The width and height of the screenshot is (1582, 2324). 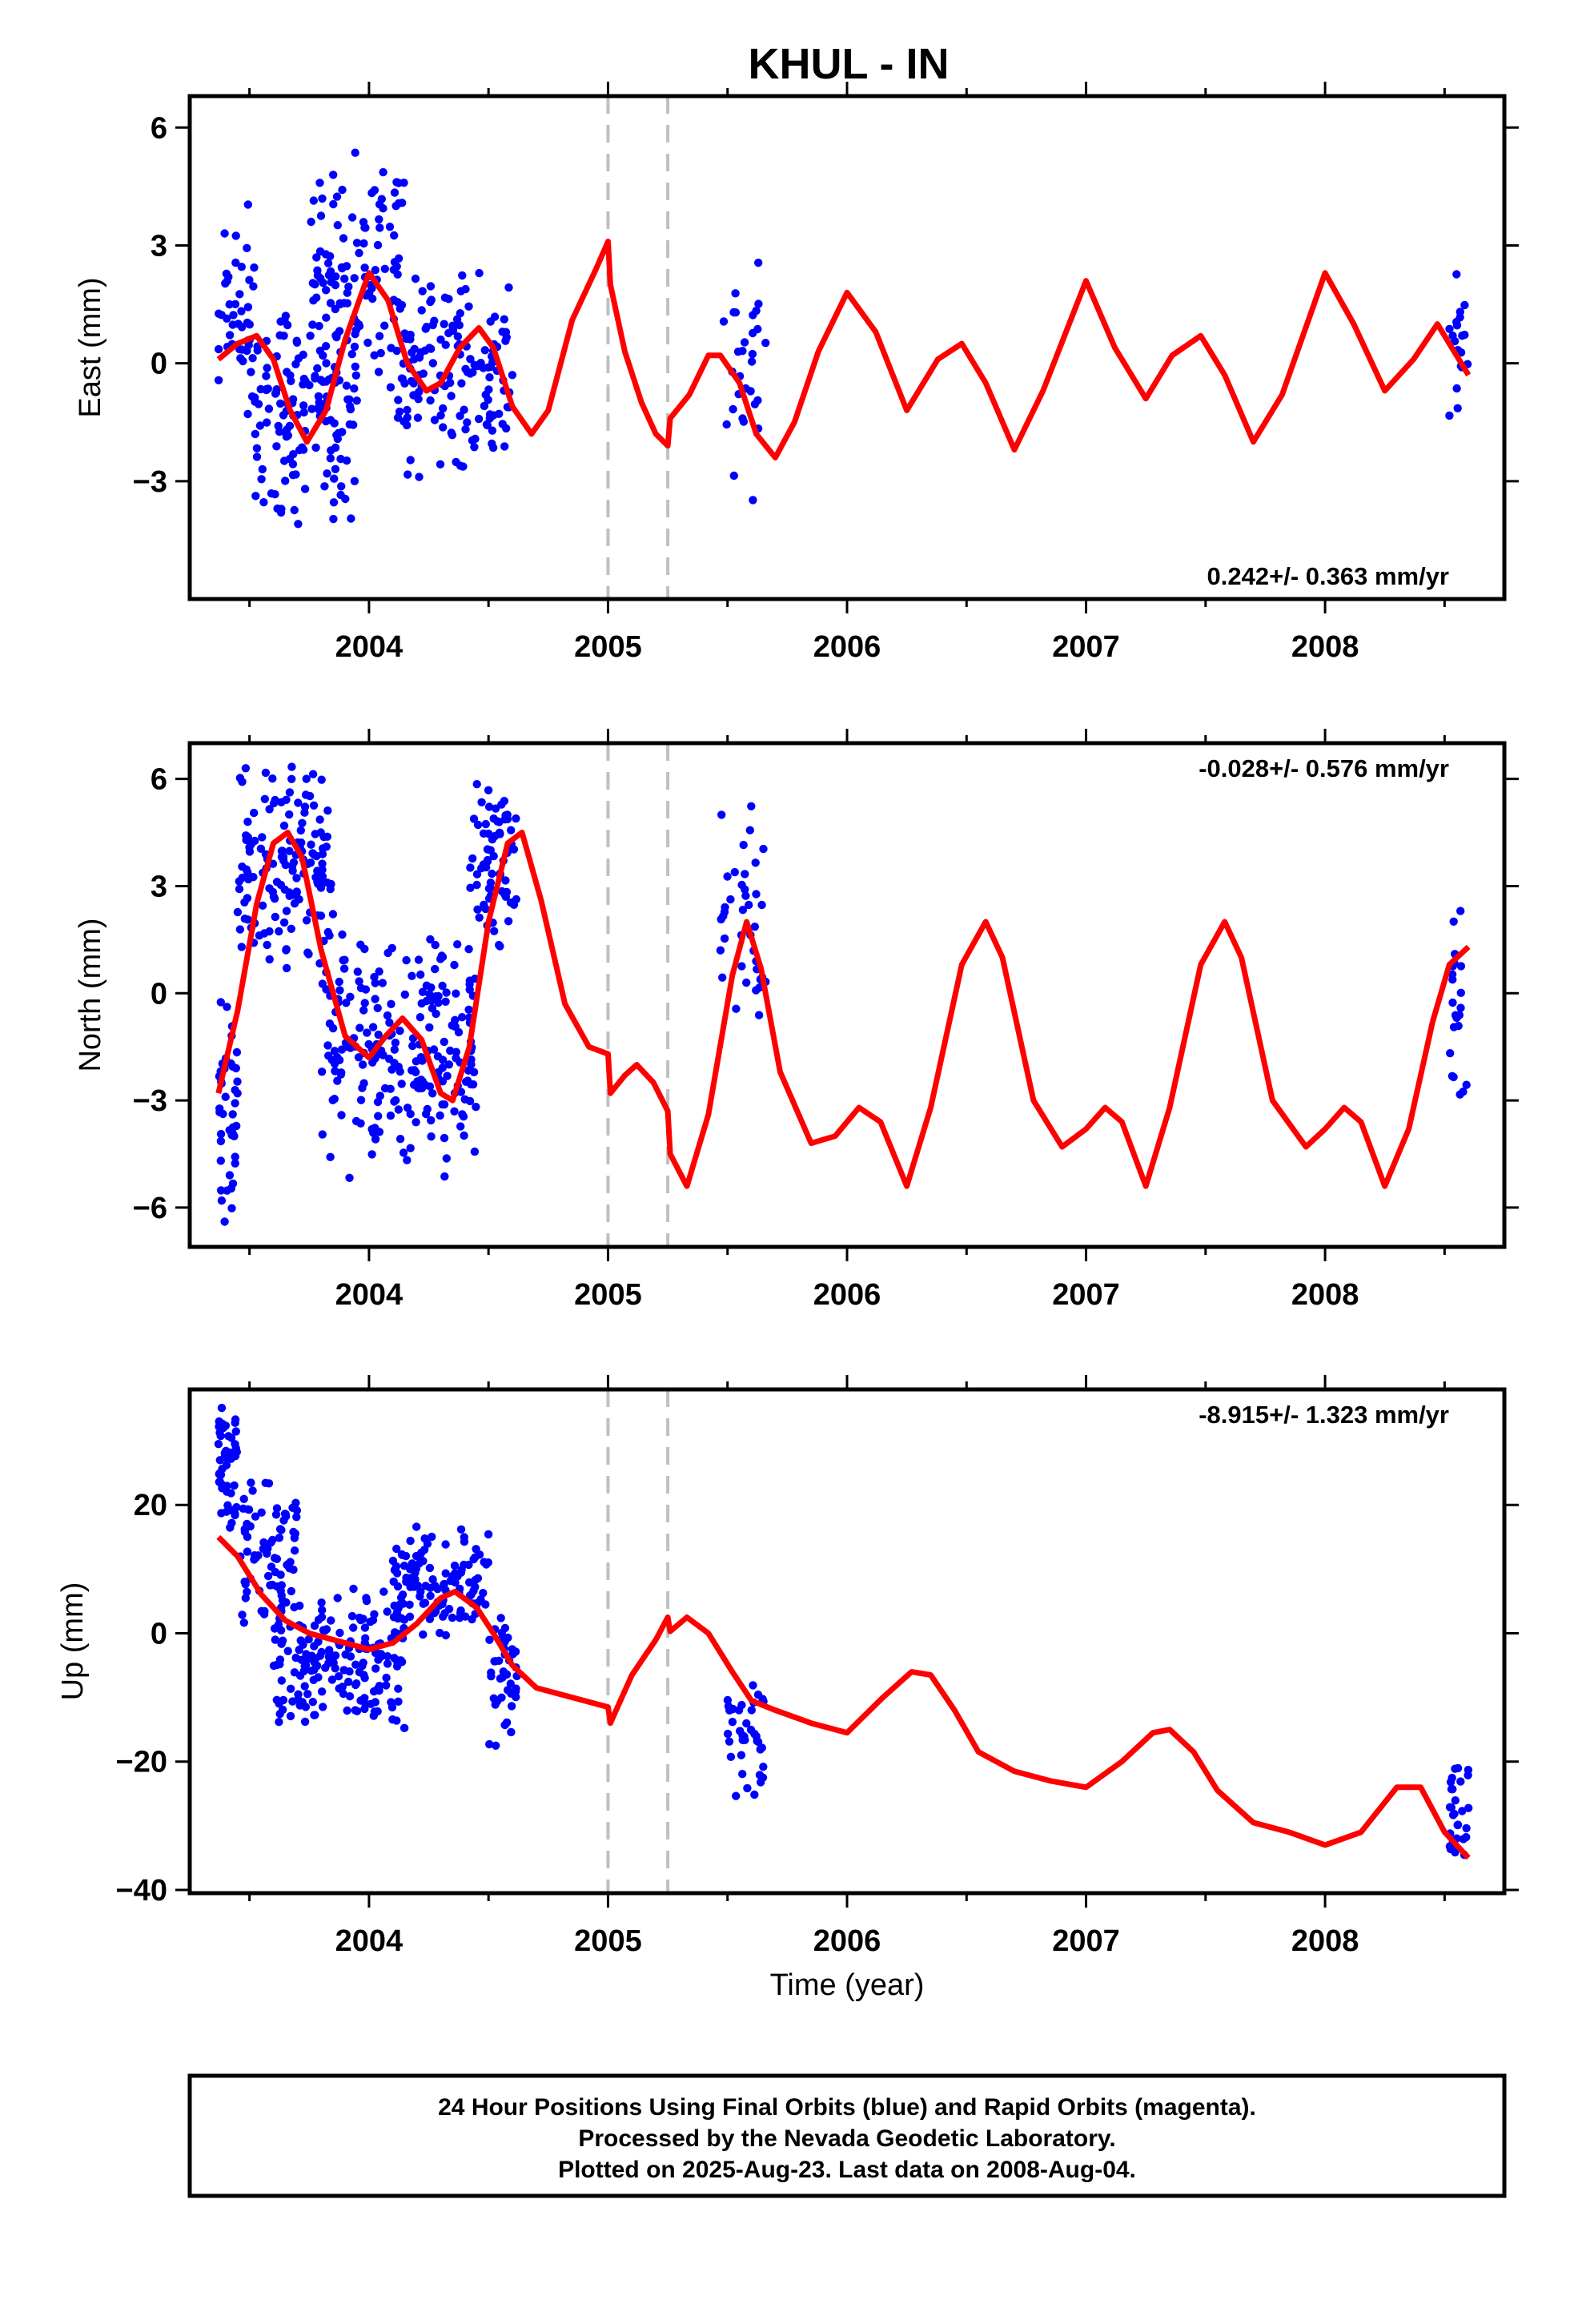 I want to click on y-tick-label: −3, so click(x=150, y=1101).